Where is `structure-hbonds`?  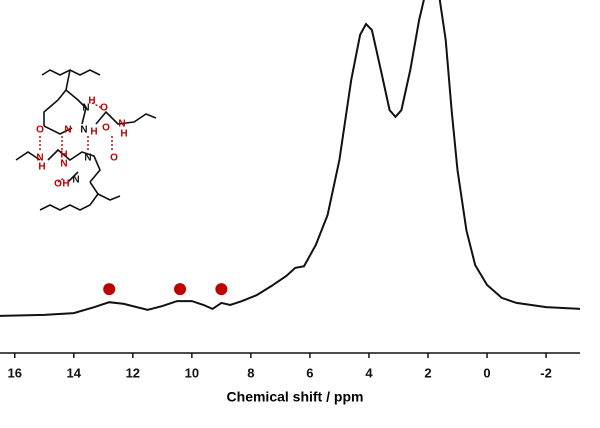 structure-hbonds is located at coordinates (76, 142).